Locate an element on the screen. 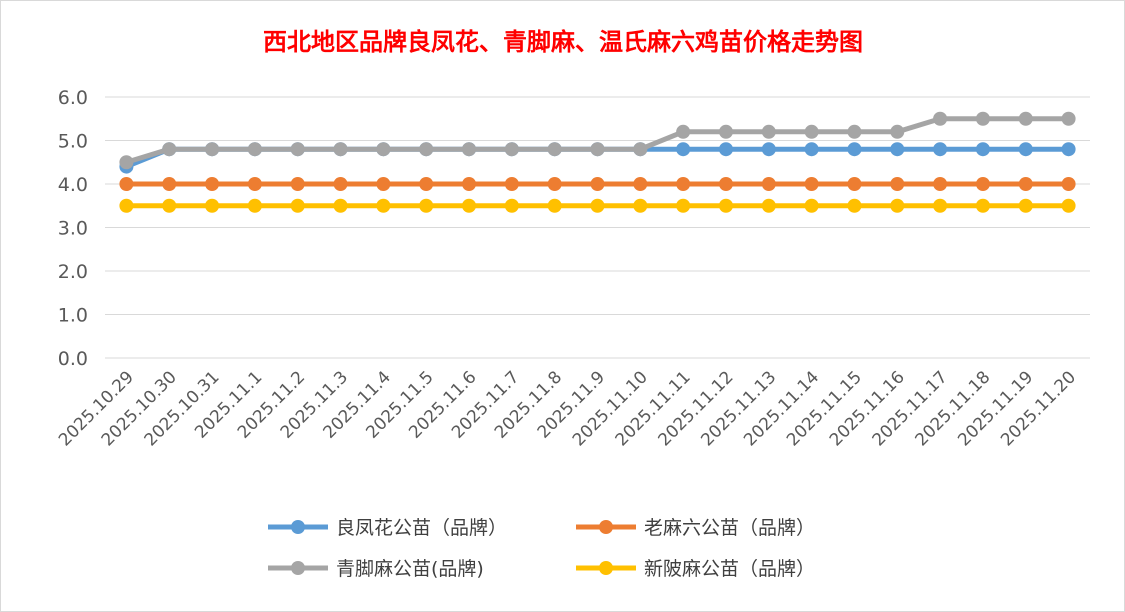 Image resolution: width=1125 pixels, height=612 pixels. chart-title: 西北地区品牌良凤花、青脚麻、温氏麻六鸡苗价格走势图 is located at coordinates (563, 41).